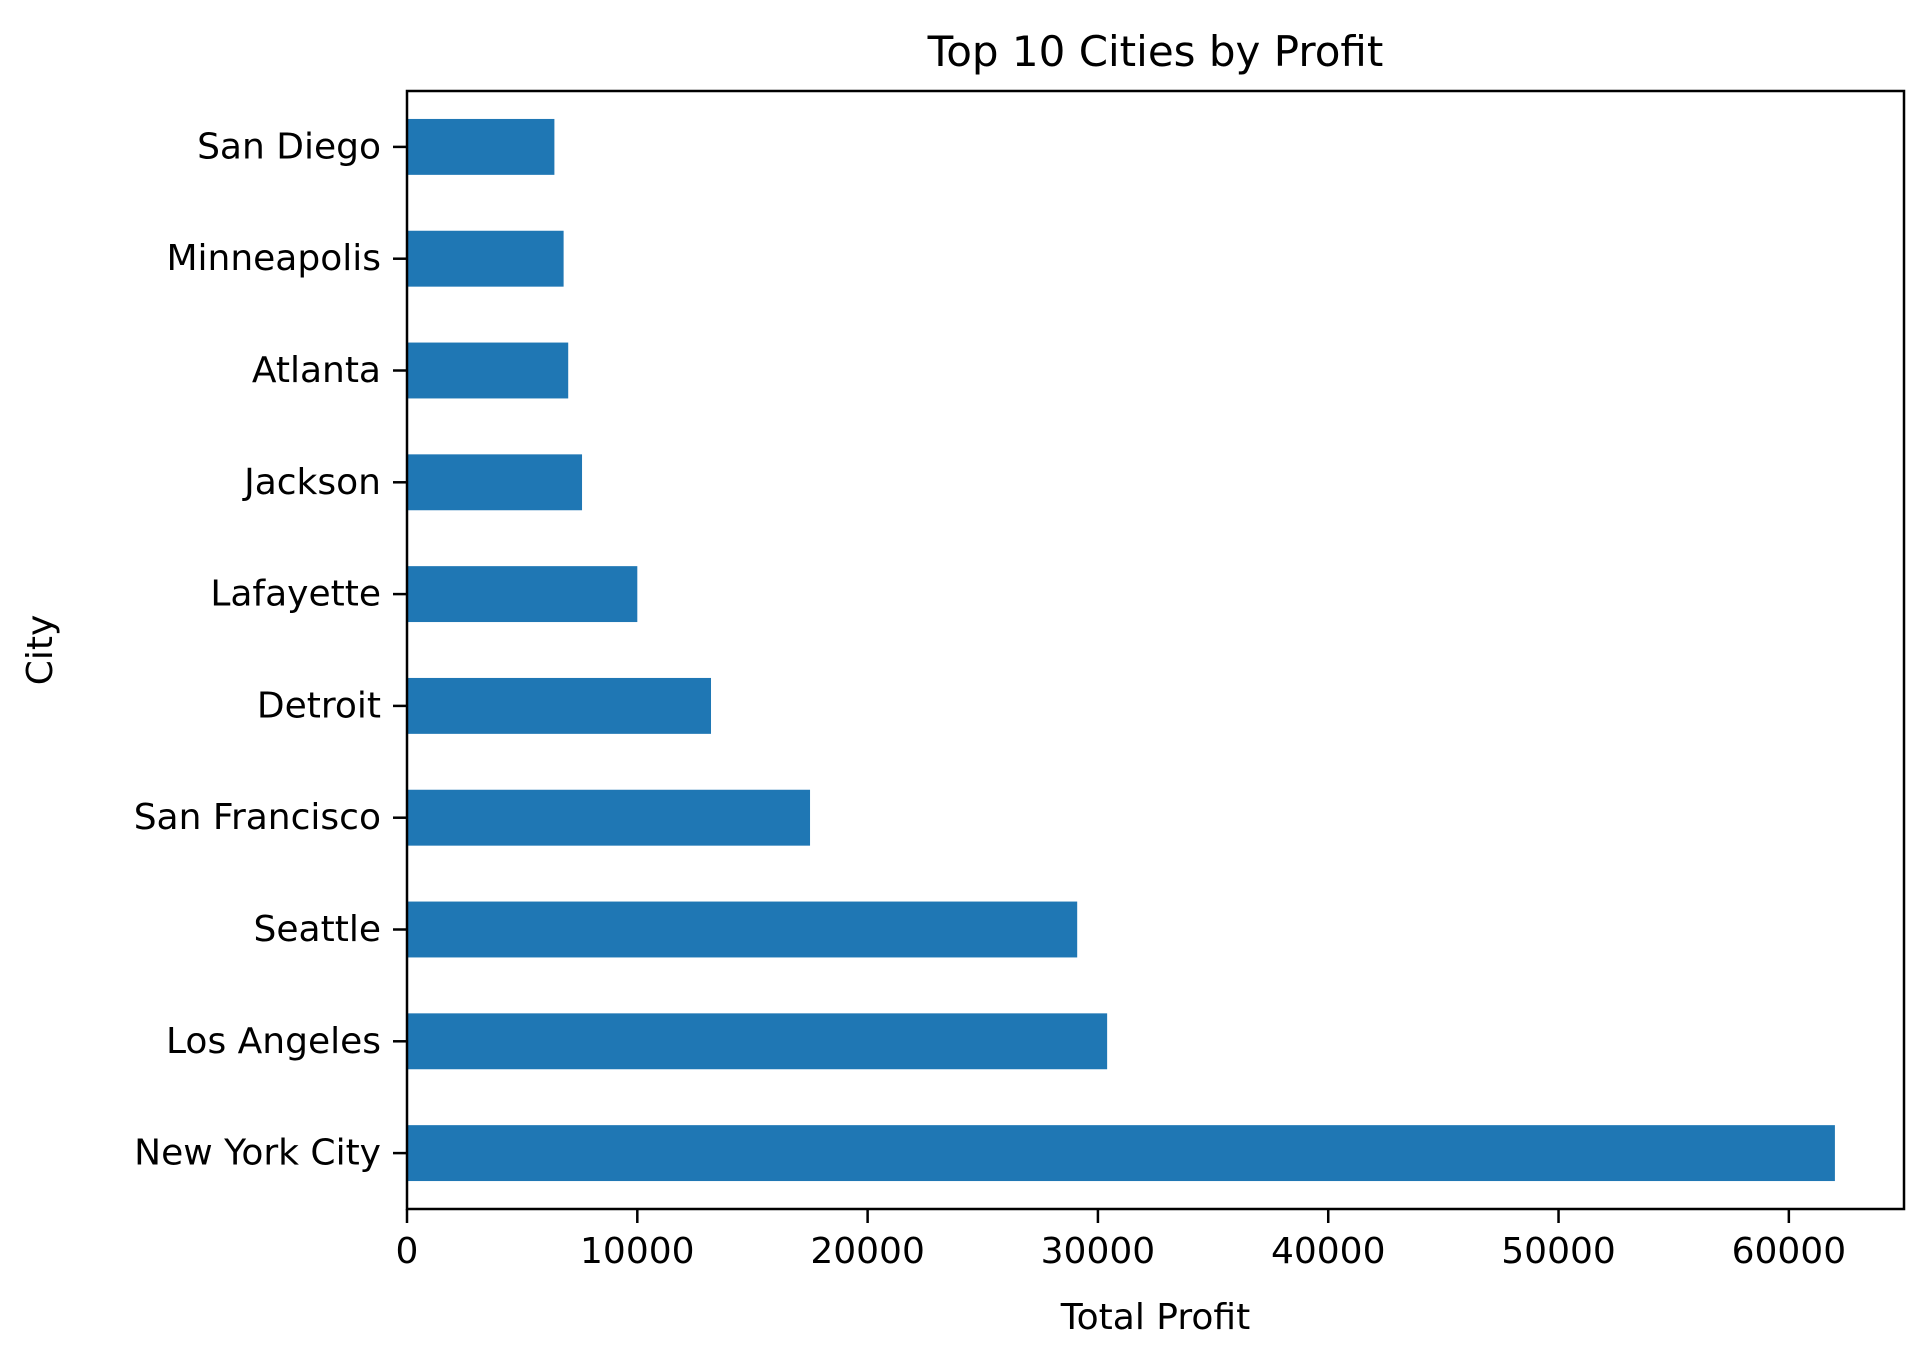  I want to click on x-tick-label: 40000, so click(1328, 1251).